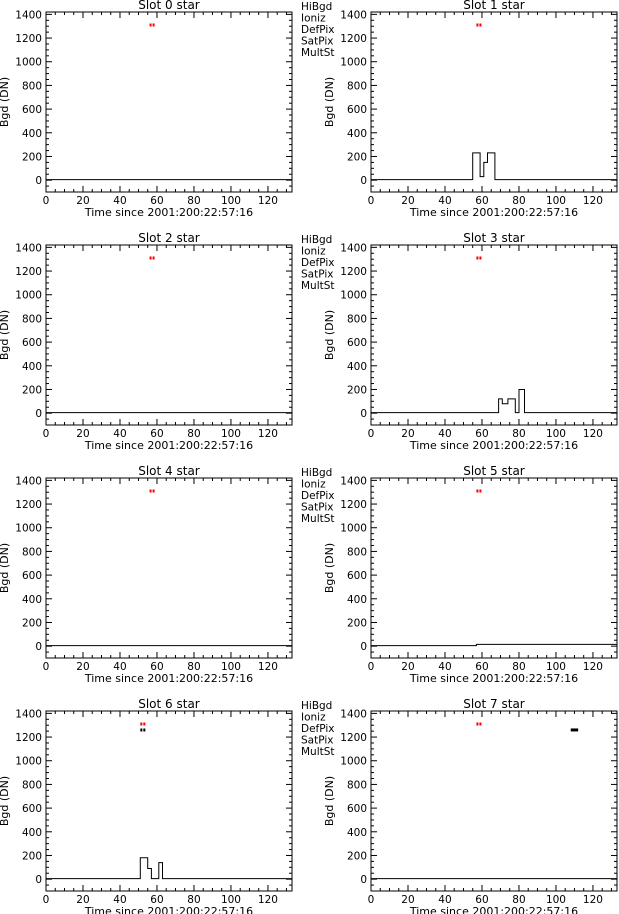 The width and height of the screenshot is (619, 914). Describe the element at coordinates (169, 6) in the screenshot. I see `chart-title: Slot 0 star` at that location.